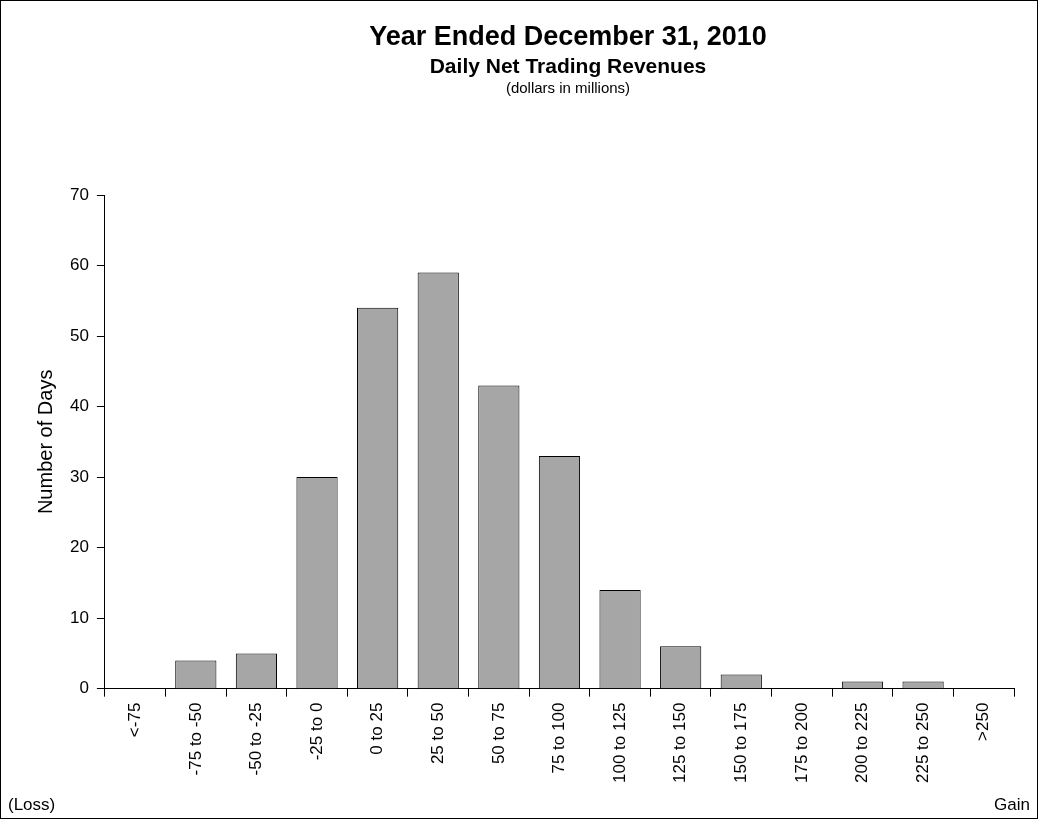 The image size is (1038, 819). Describe the element at coordinates (79, 547) in the screenshot. I see `y-tick-label: 20` at that location.